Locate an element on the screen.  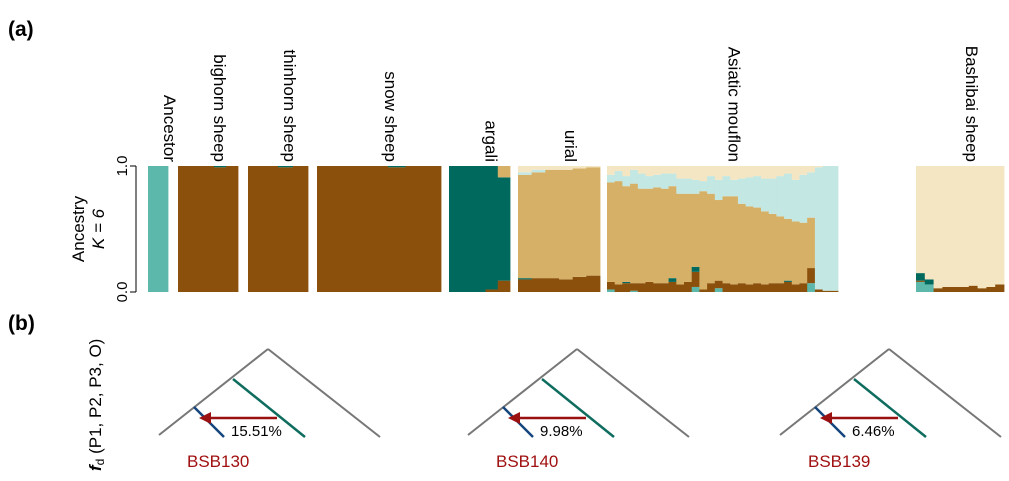
y-axis: 0.0 1.0 Ancestry K = 6 is located at coordinates (103, 229).